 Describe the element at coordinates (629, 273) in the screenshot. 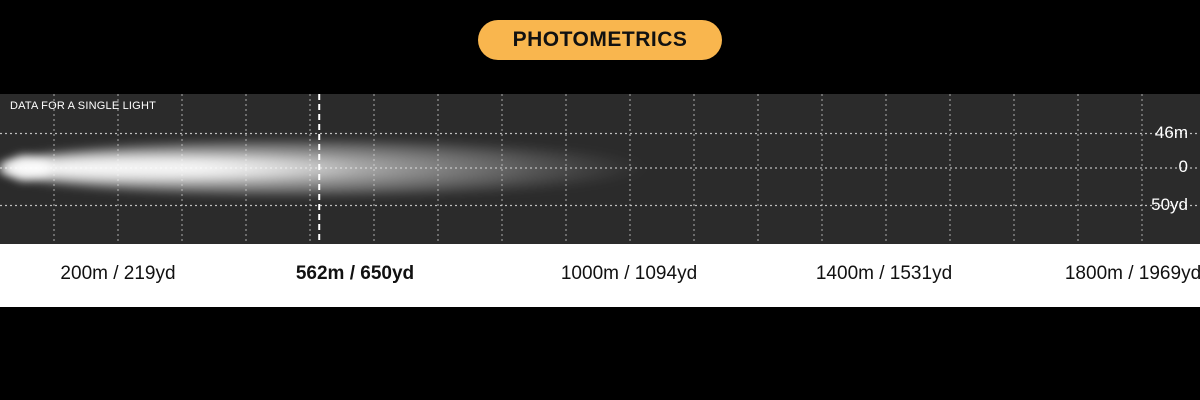

I see `distance-tick-label-2: 1000m / 1094yd` at that location.